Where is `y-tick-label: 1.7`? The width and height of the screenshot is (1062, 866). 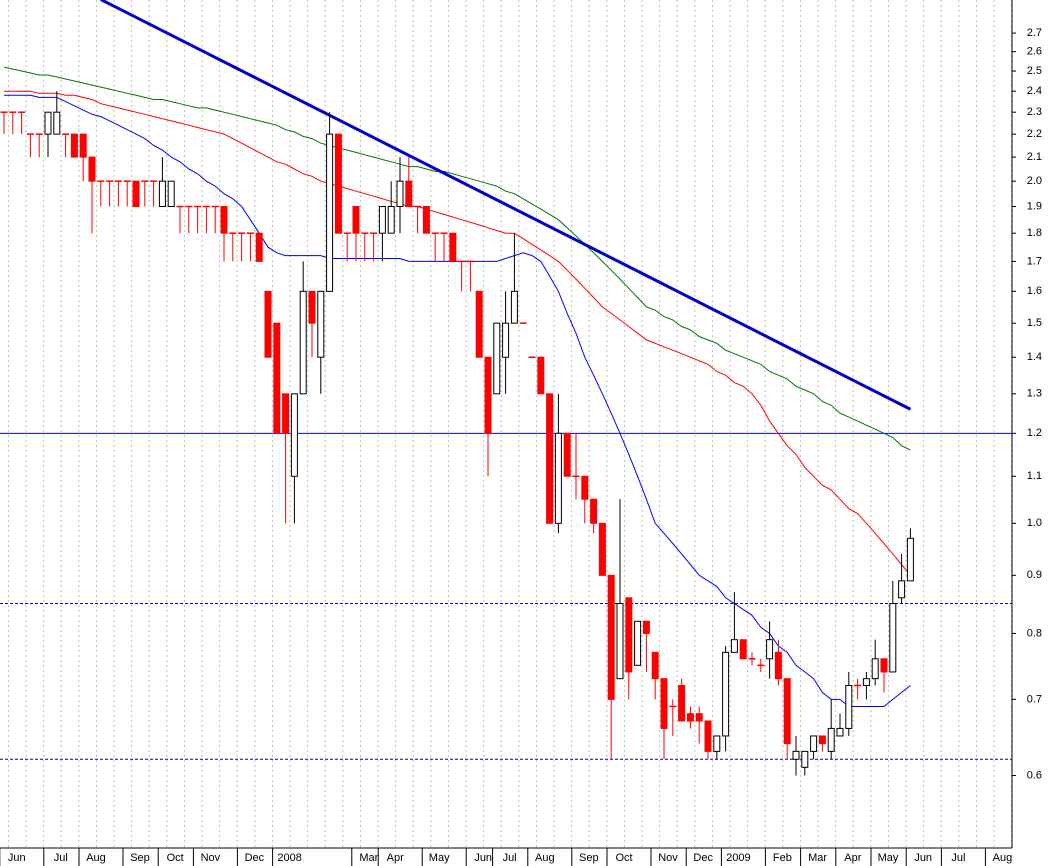 y-tick-label: 1.7 is located at coordinates (1034, 261).